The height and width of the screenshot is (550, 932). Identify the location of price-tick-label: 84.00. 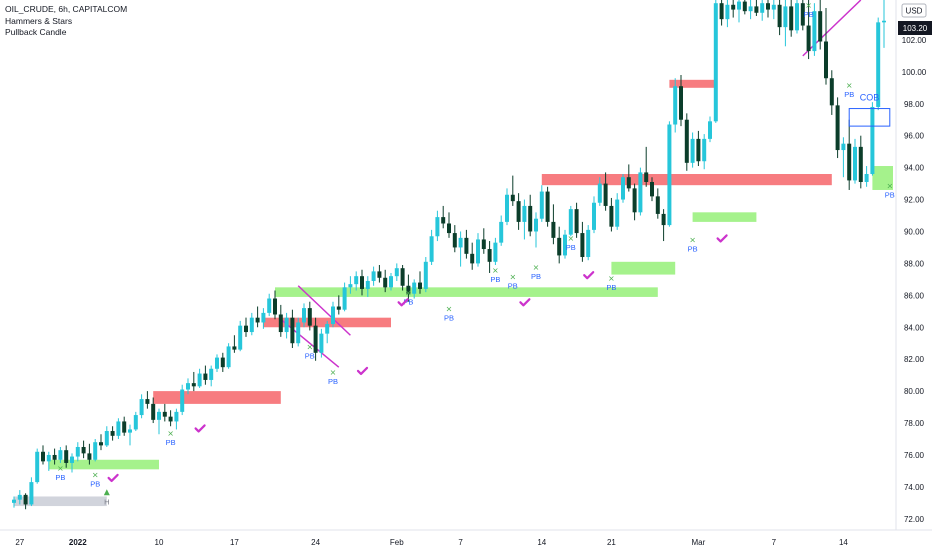
(914, 327).